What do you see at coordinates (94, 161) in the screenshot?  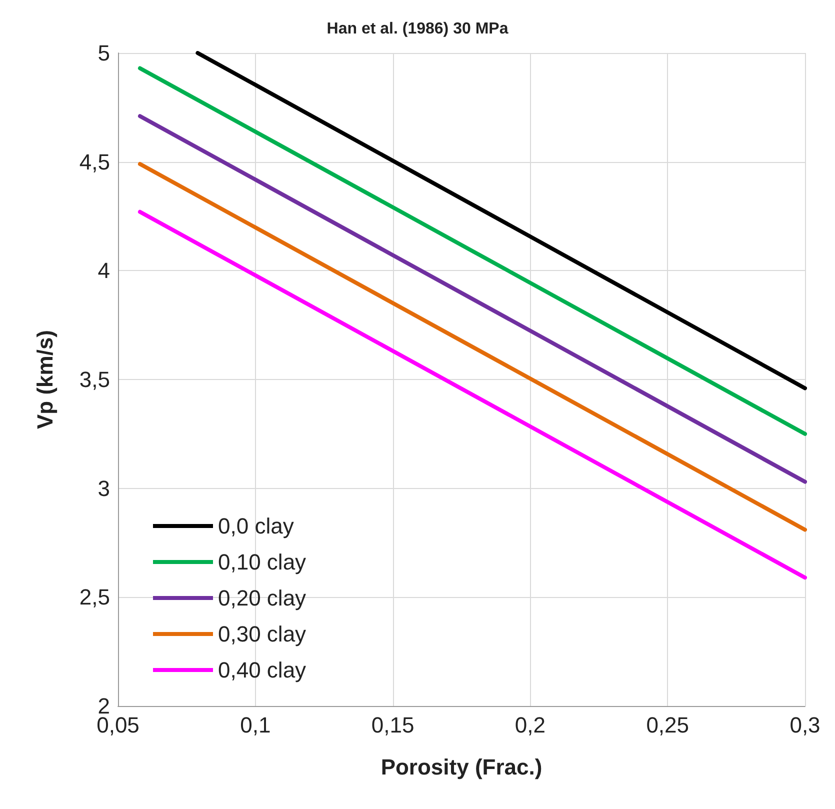 I see `y-tick-label: 4,5` at bounding box center [94, 161].